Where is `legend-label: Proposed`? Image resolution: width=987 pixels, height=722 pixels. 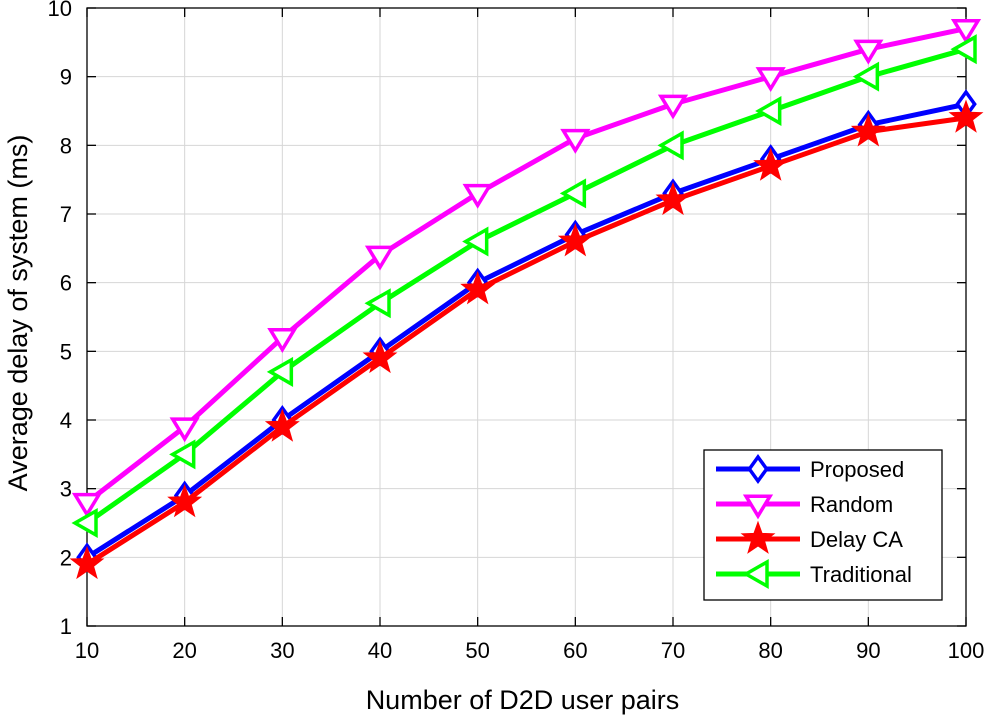 legend-label: Proposed is located at coordinates (857, 469).